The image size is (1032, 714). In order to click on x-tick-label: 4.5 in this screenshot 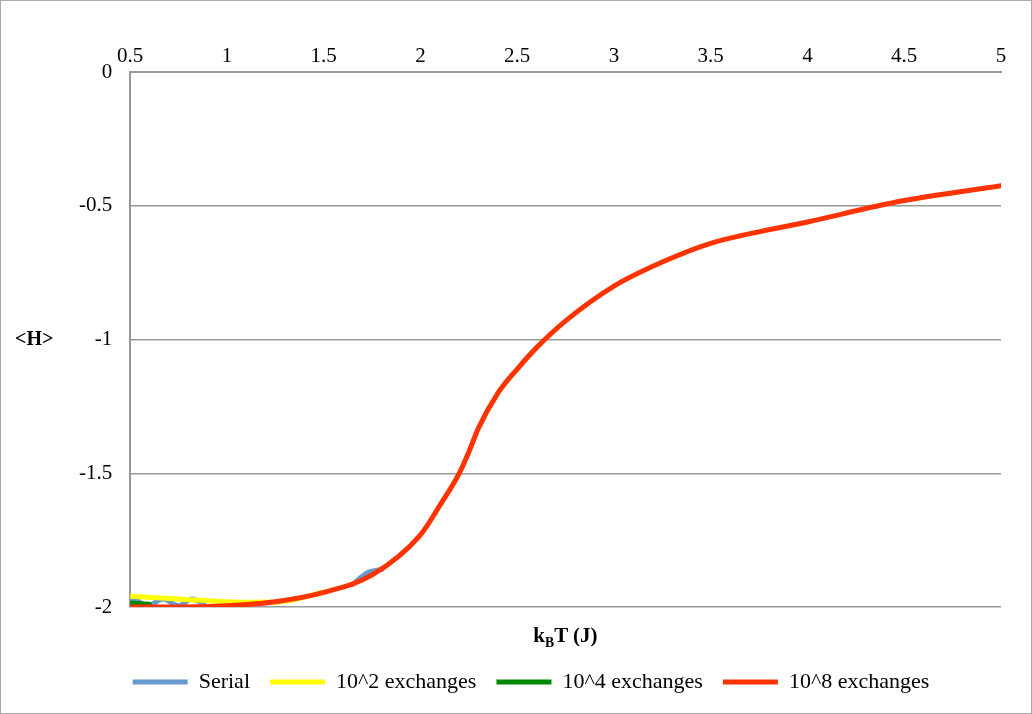, I will do `click(904, 55)`.